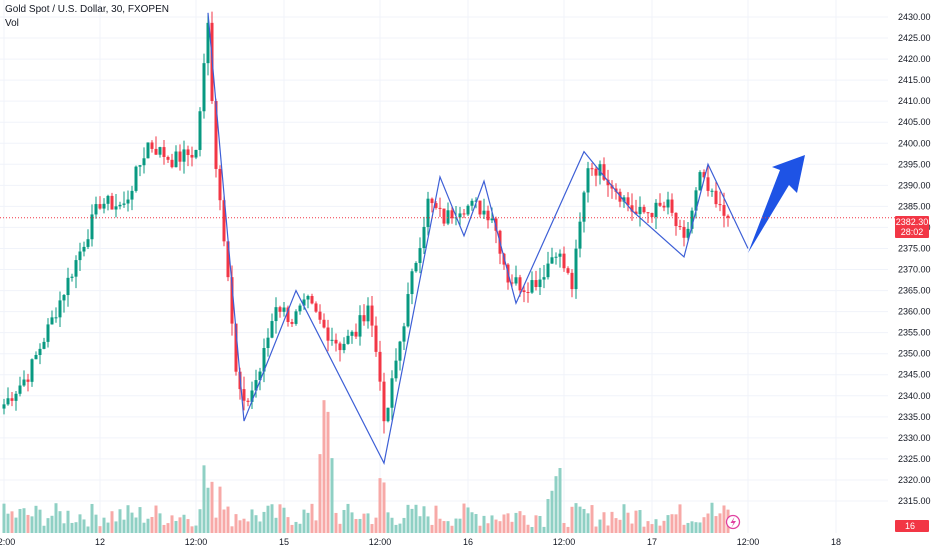 The height and width of the screenshot is (550, 932). Describe the element at coordinates (100, 542) in the screenshot. I see `time-tick-label: 12` at that location.